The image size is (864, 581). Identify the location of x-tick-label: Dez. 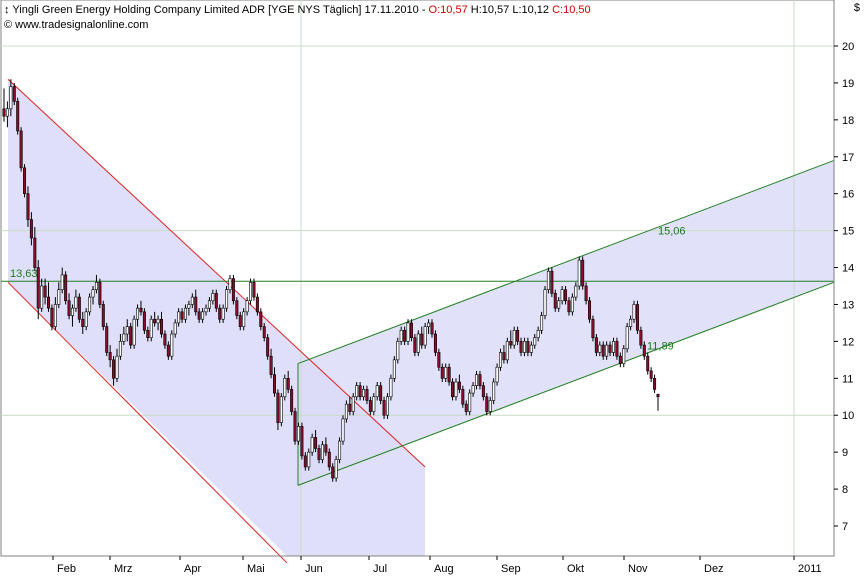
(714, 569).